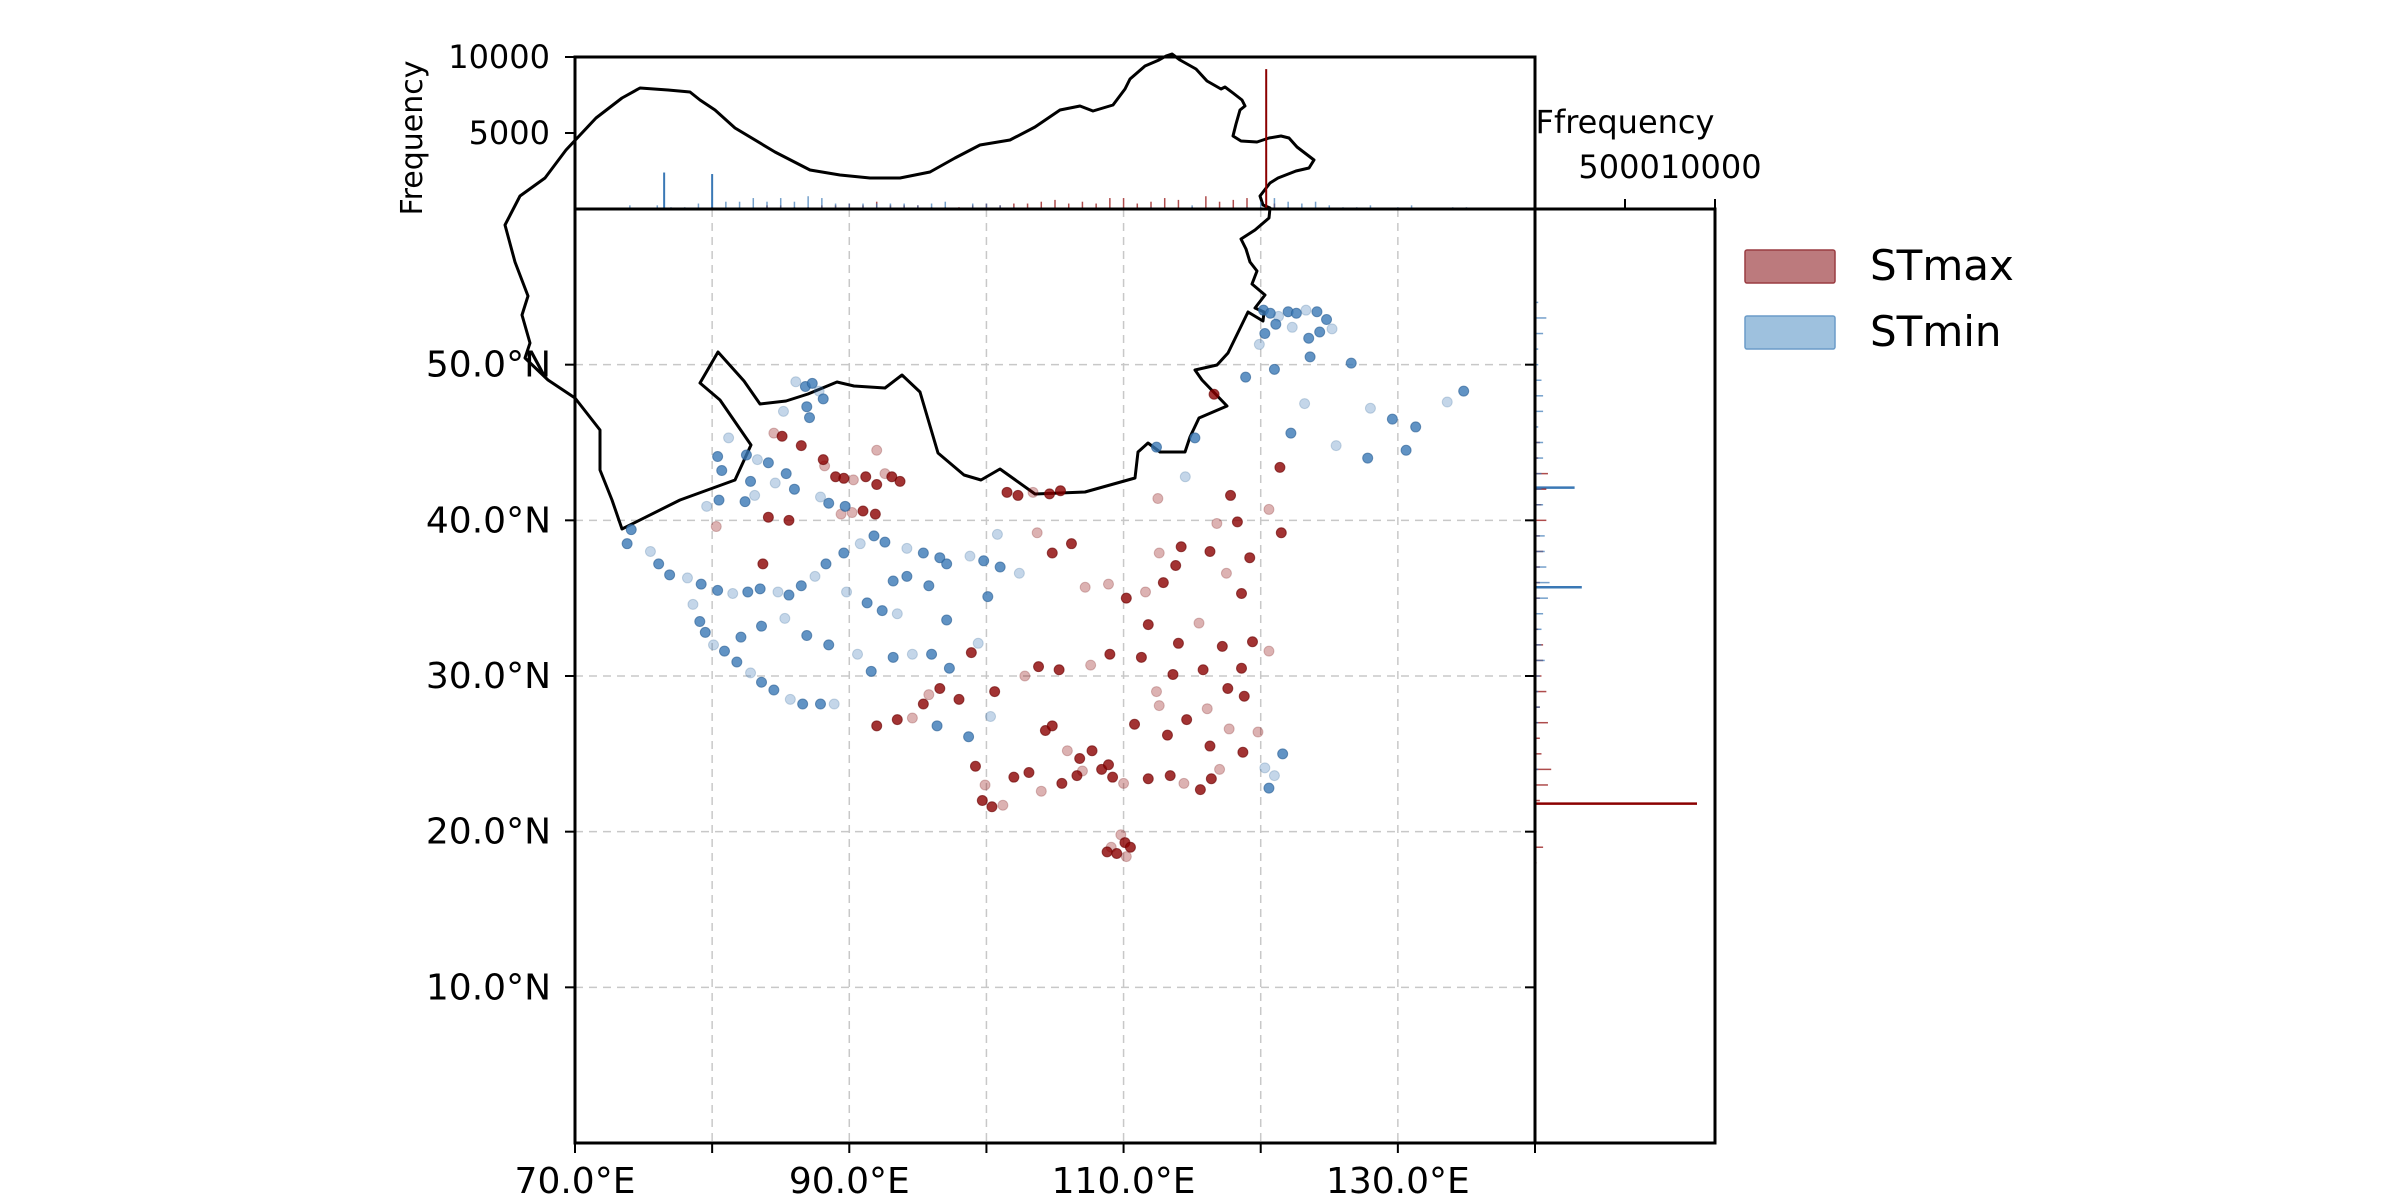 This screenshot has width=2400, height=1200. I want to click on right-histogram-bars, so click(1616, 582).